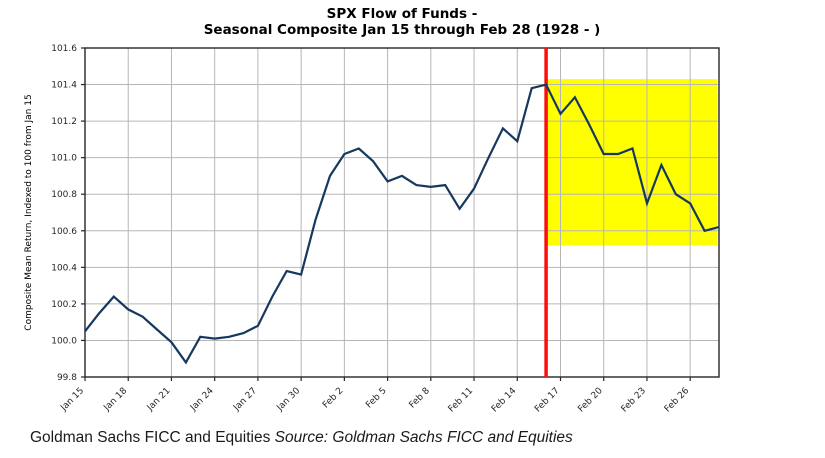  What do you see at coordinates (289, 400) in the screenshot?
I see `x-tick-label: Jan 30` at bounding box center [289, 400].